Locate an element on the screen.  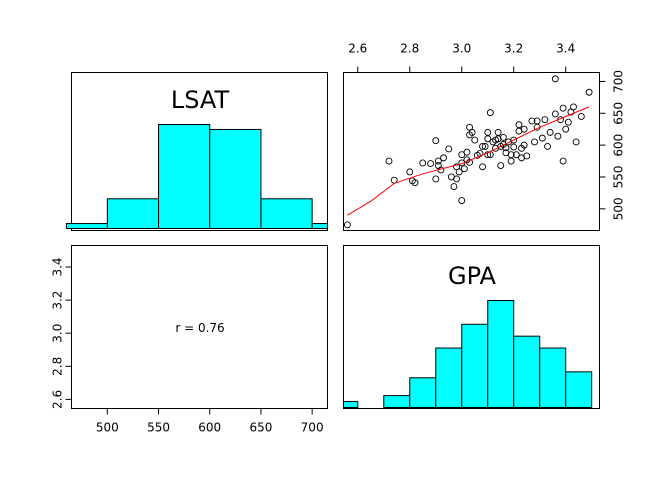
scatter-points is located at coordinates (468, 152).